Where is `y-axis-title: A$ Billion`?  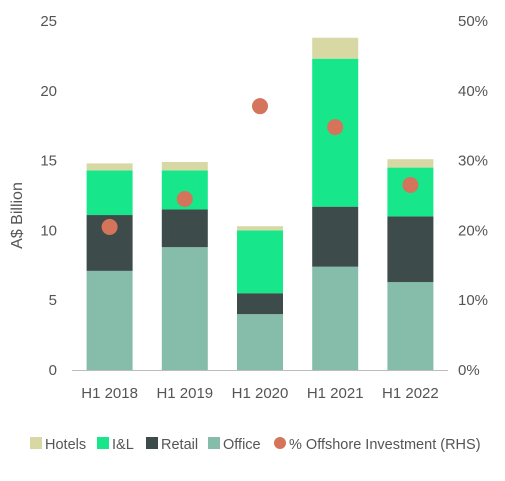
y-axis-title: A$ Billion is located at coordinates (17, 215).